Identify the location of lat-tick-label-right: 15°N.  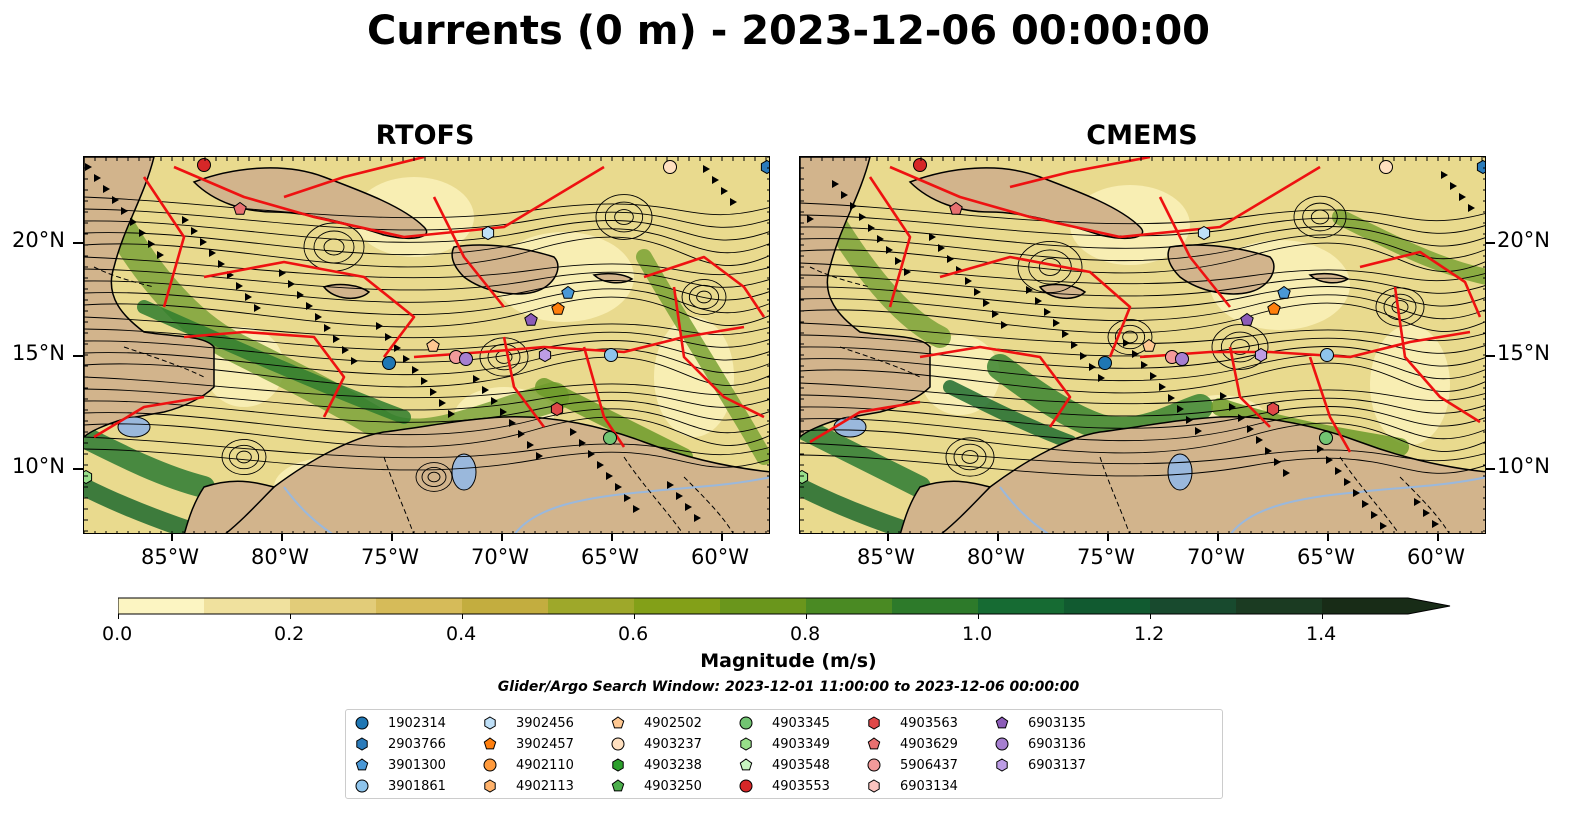
(1523, 353).